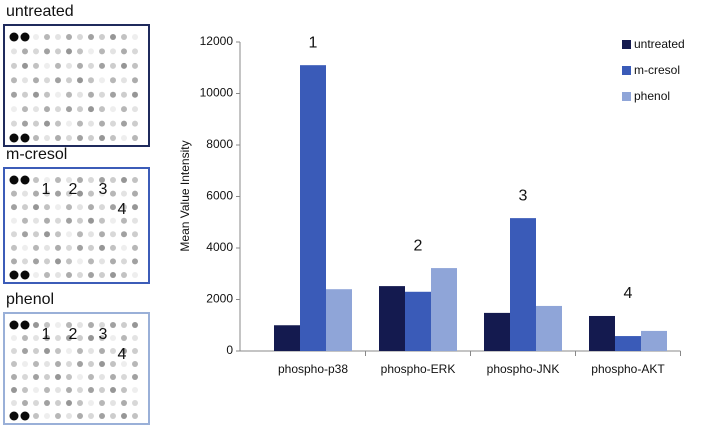 The height and width of the screenshot is (430, 714). Describe the element at coordinates (626, 70) in the screenshot. I see `legend-swatch` at that location.